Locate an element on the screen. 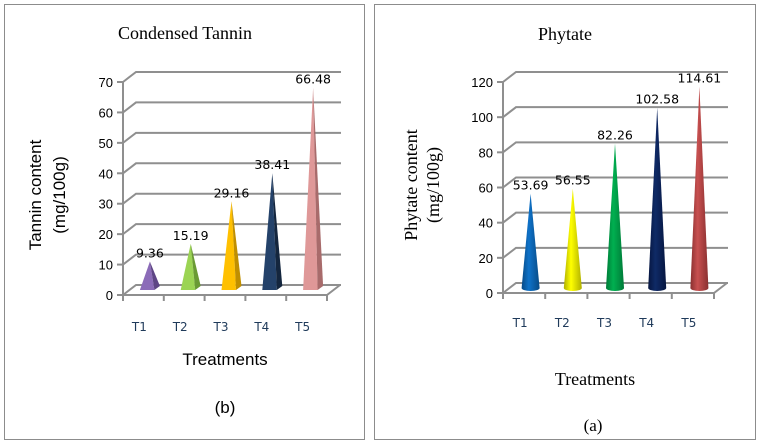  data-label-T5: 66.48 is located at coordinates (313, 79).